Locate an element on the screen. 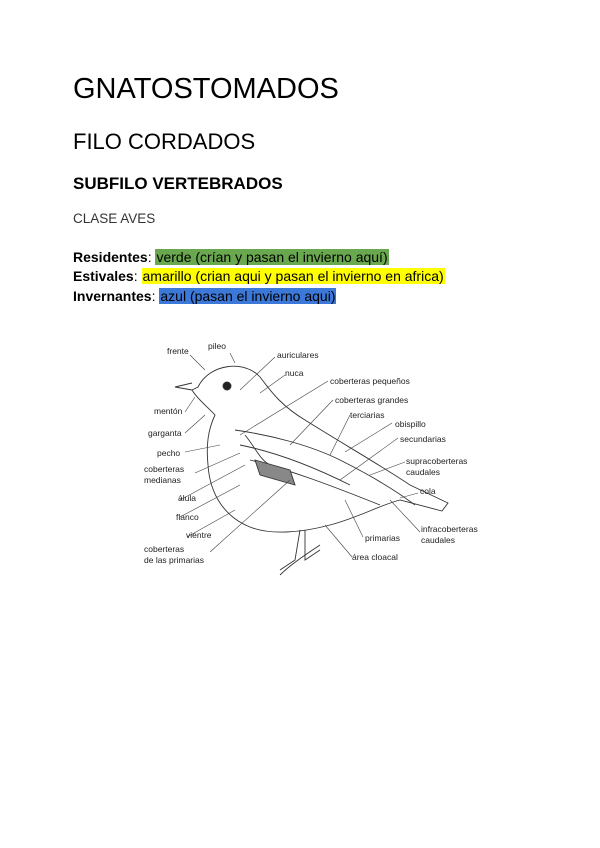 This screenshot has height=848, width=600. class-heading: CLASE AVES is located at coordinates (114, 218).